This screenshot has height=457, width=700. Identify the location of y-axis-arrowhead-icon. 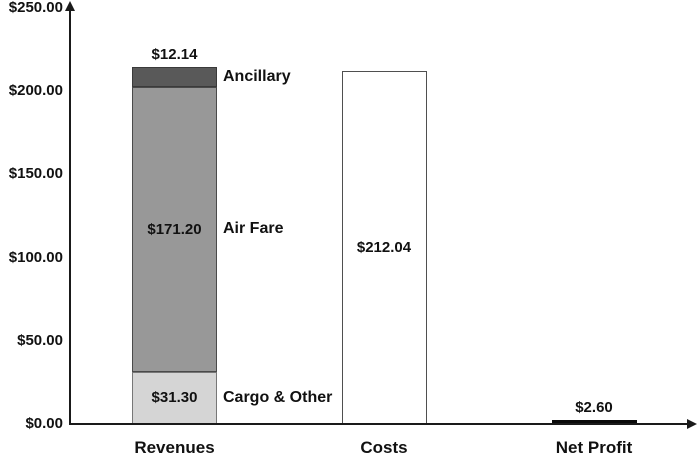
(70, 6).